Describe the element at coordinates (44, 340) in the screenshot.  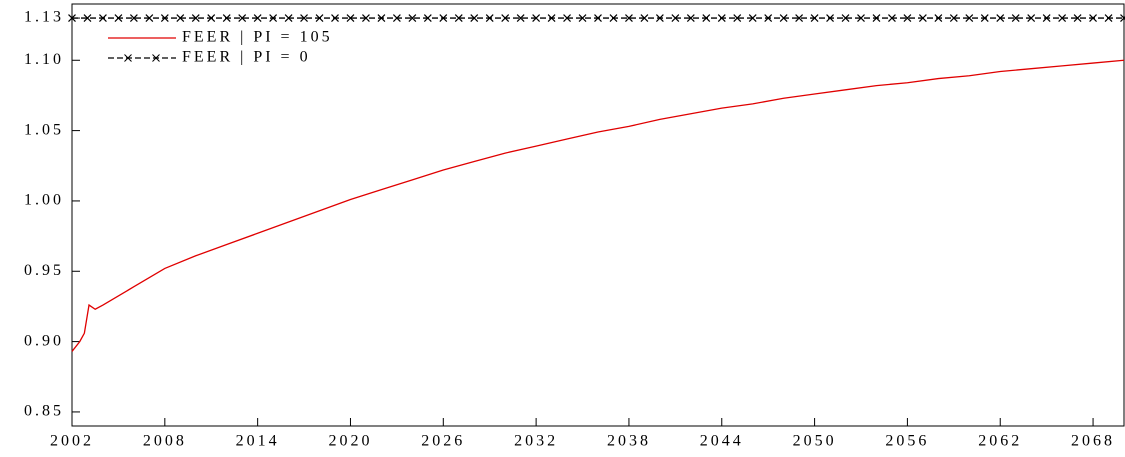
I see `y-tick-label: 0.90` at that location.